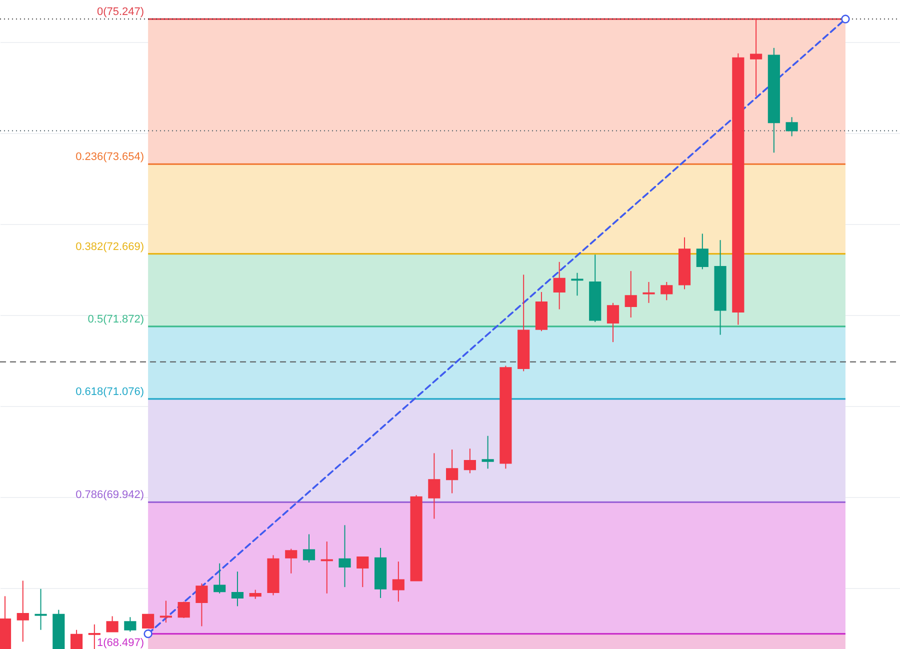 The image size is (900, 649). I want to click on ref-line-label: 0(75.247), so click(120, 12).